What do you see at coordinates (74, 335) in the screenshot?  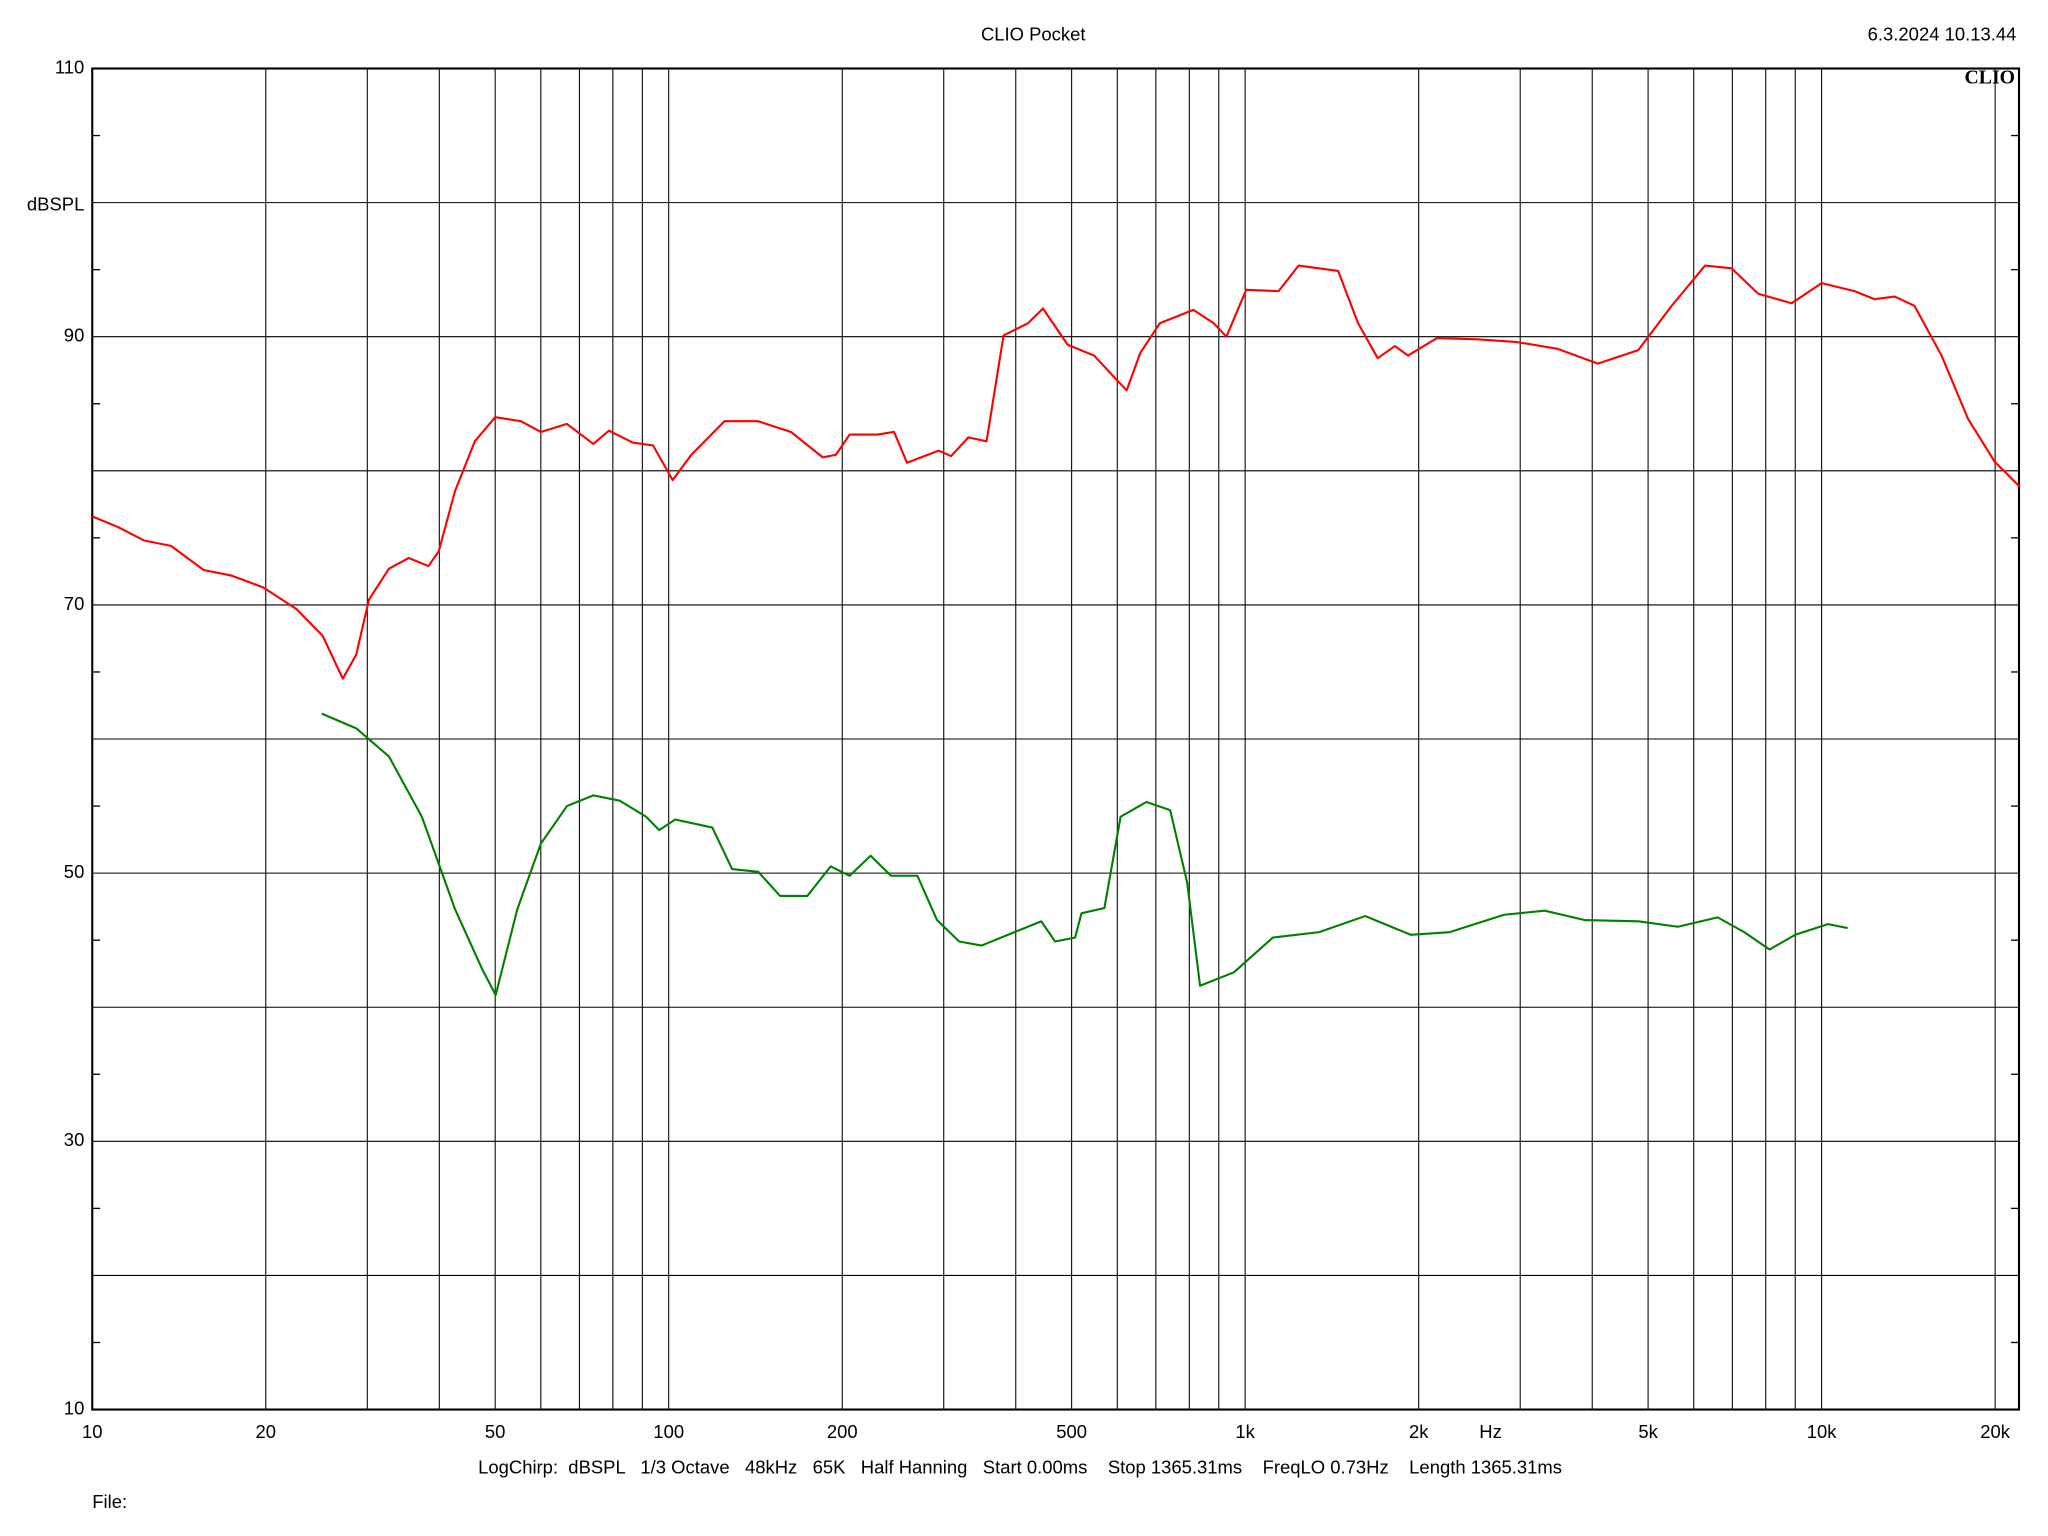 I see `y-tick-label: 90` at bounding box center [74, 335].